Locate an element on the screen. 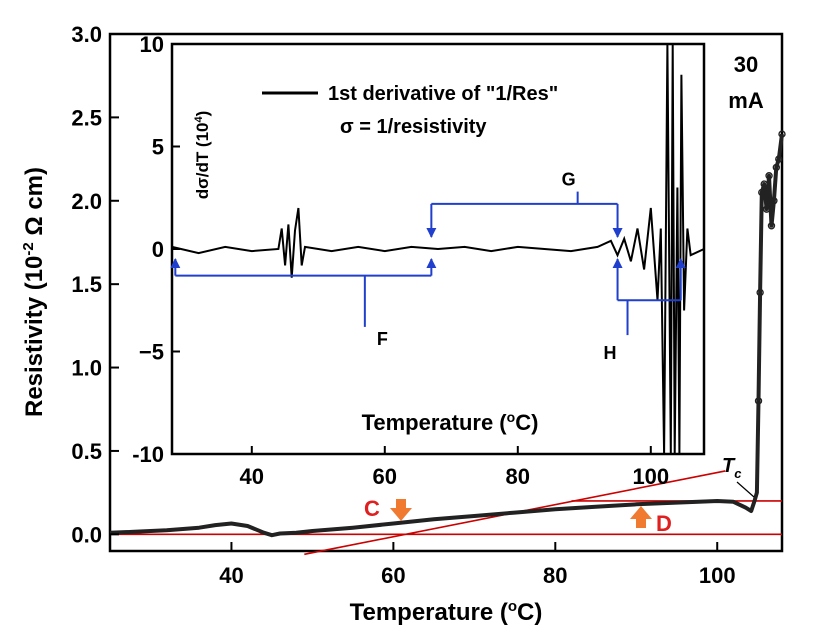 Image resolution: width=816 pixels, height=643 pixels. main-fit-lines is located at coordinates (446, 513).